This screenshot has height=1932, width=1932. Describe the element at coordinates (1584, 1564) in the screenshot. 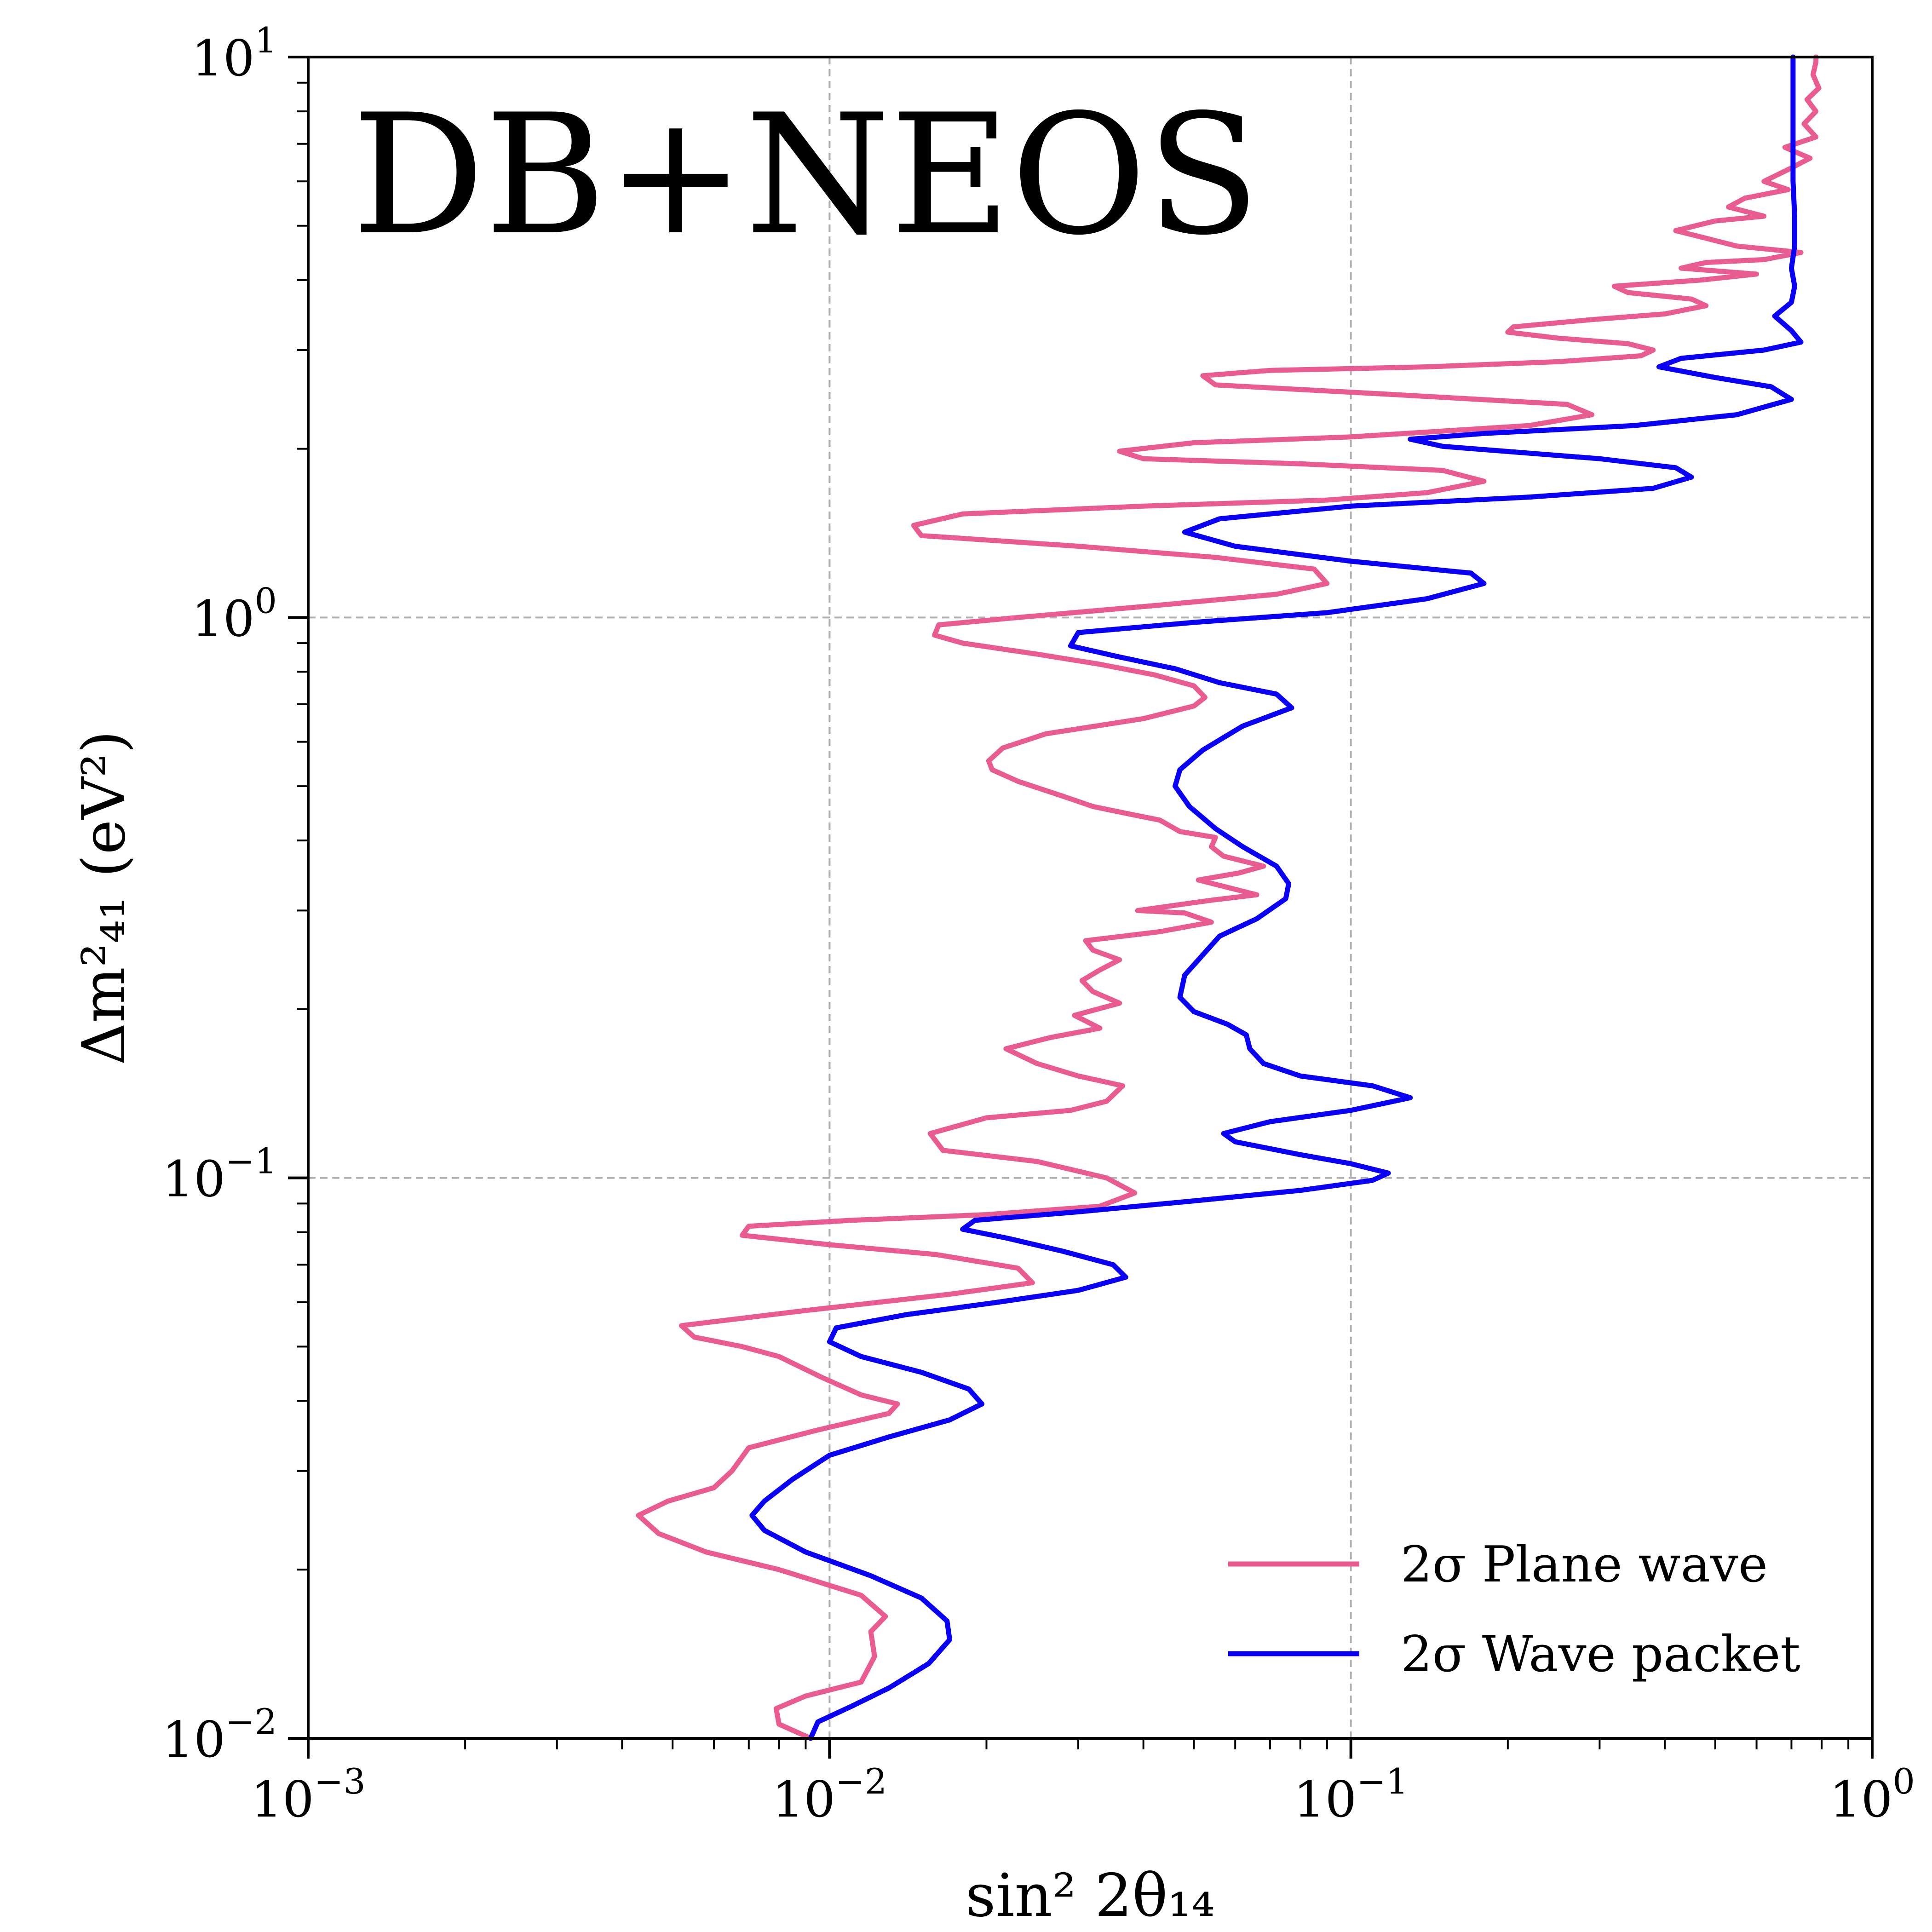

I see `legend-label: 2σ Plane wave` at that location.